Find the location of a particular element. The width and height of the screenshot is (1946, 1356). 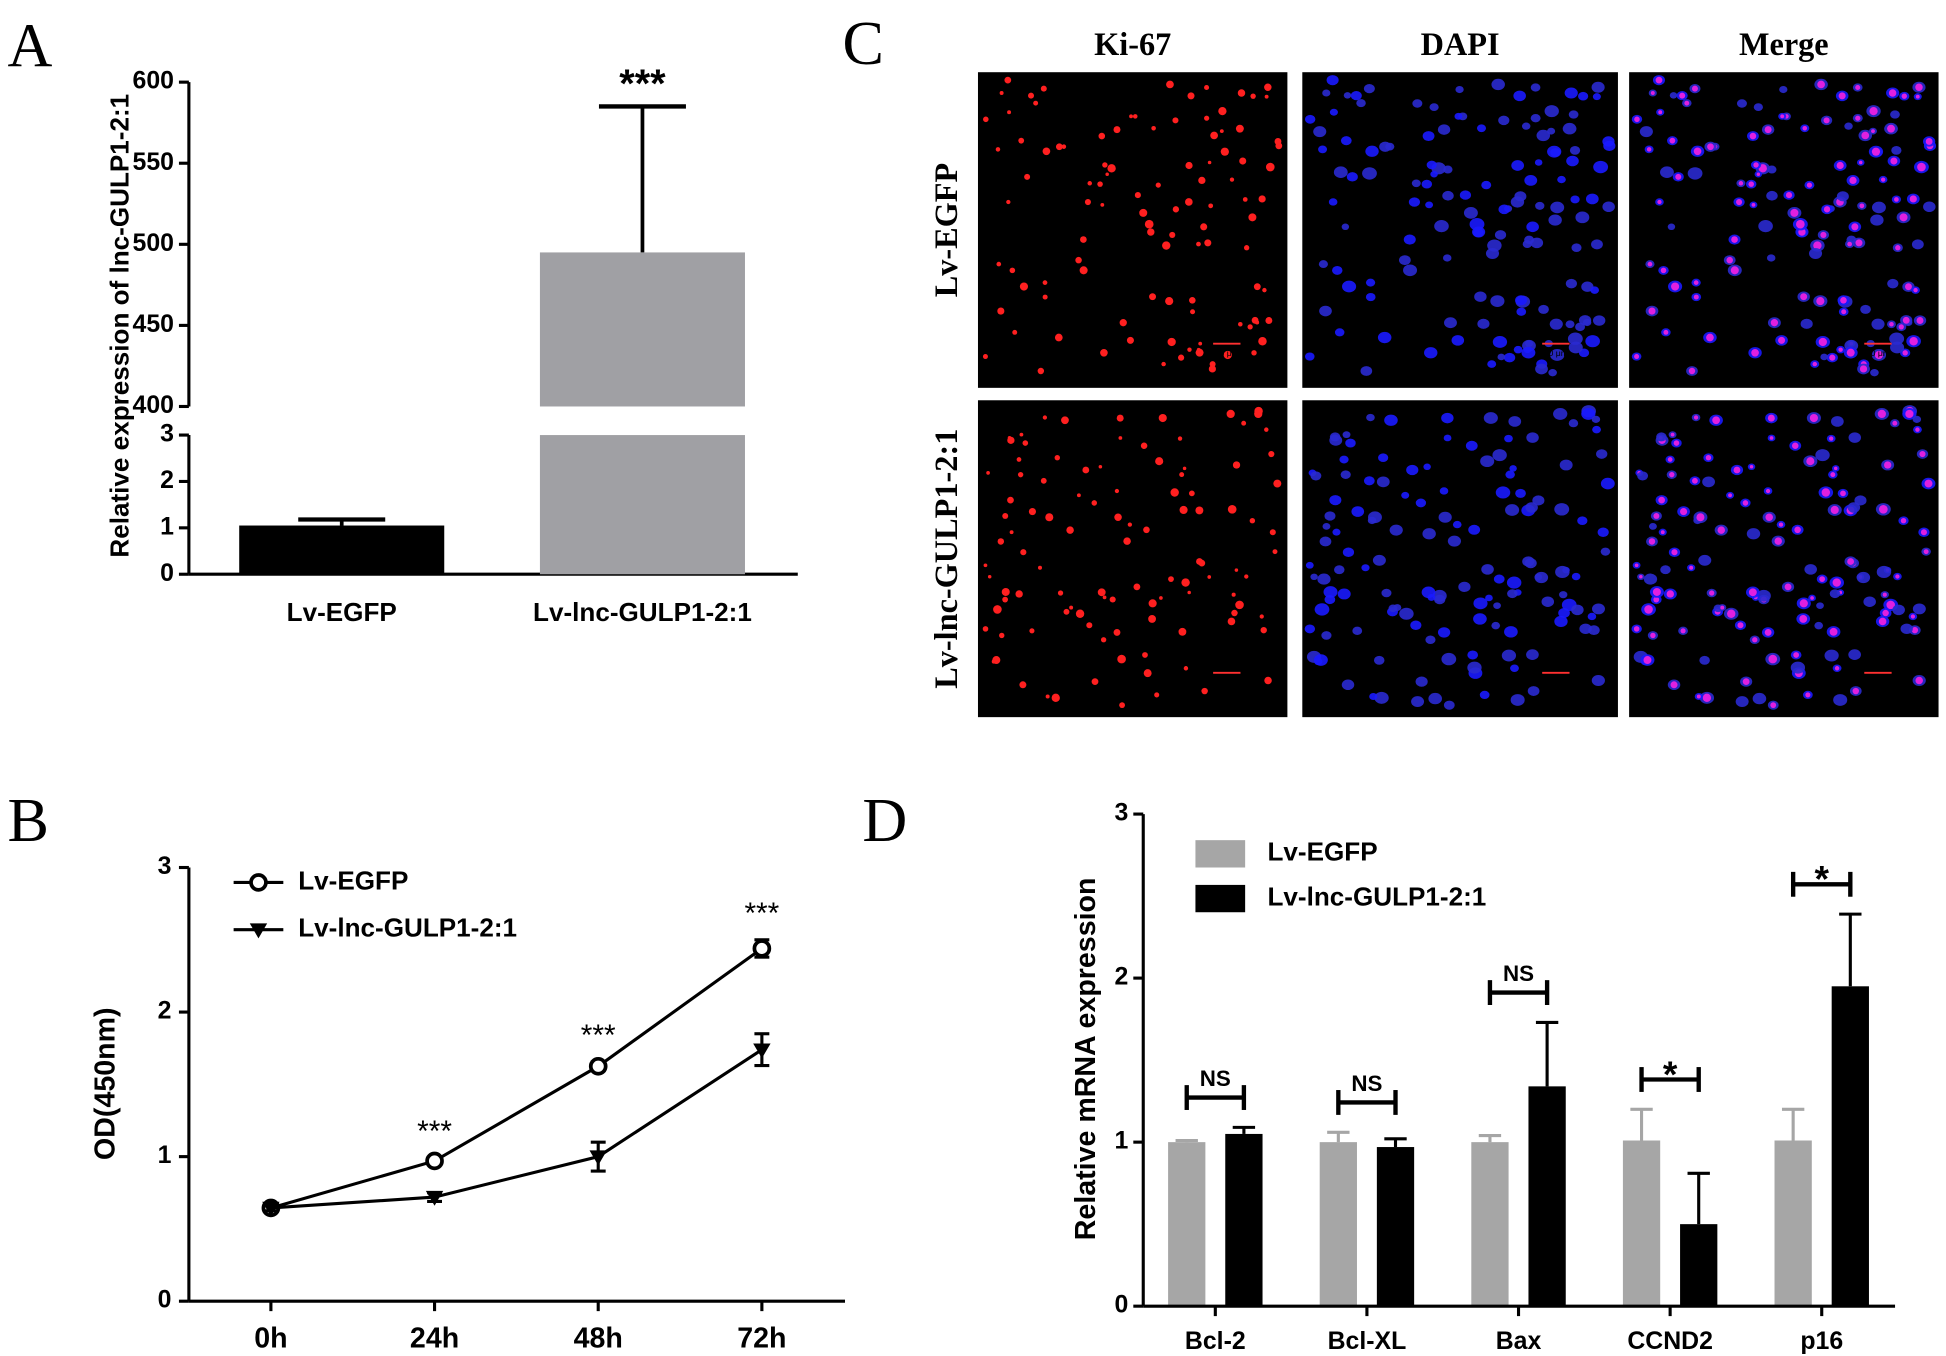

significance: NS is located at coordinates (1215, 1078).